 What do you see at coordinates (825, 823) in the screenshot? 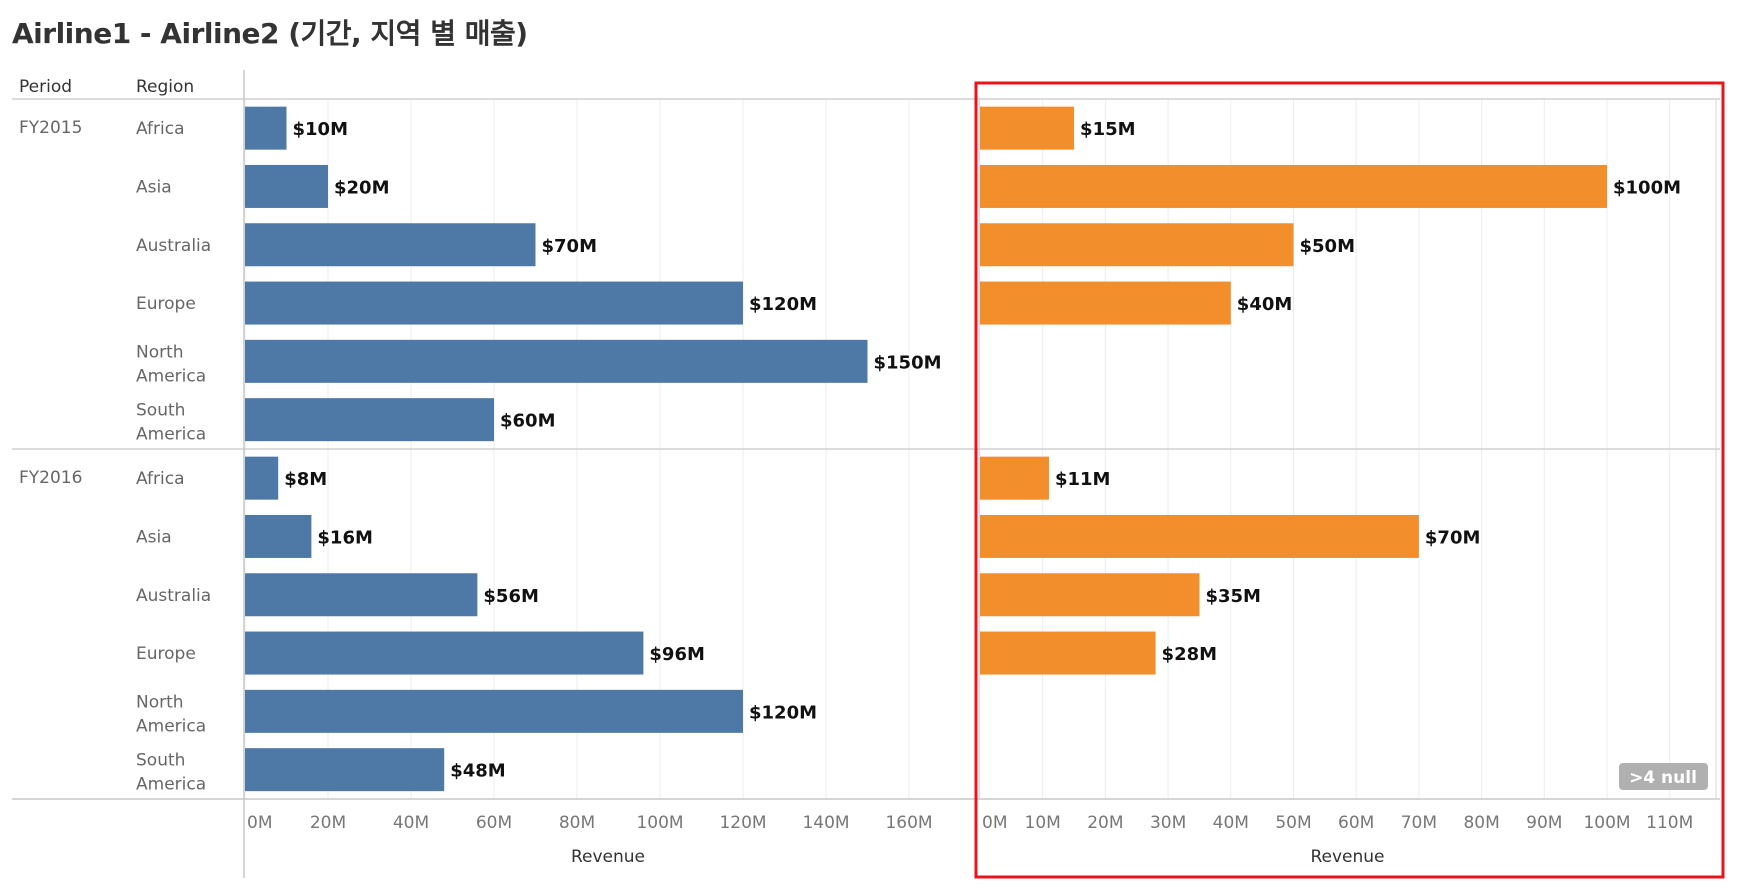
I see `tick-label: 140M` at bounding box center [825, 823].